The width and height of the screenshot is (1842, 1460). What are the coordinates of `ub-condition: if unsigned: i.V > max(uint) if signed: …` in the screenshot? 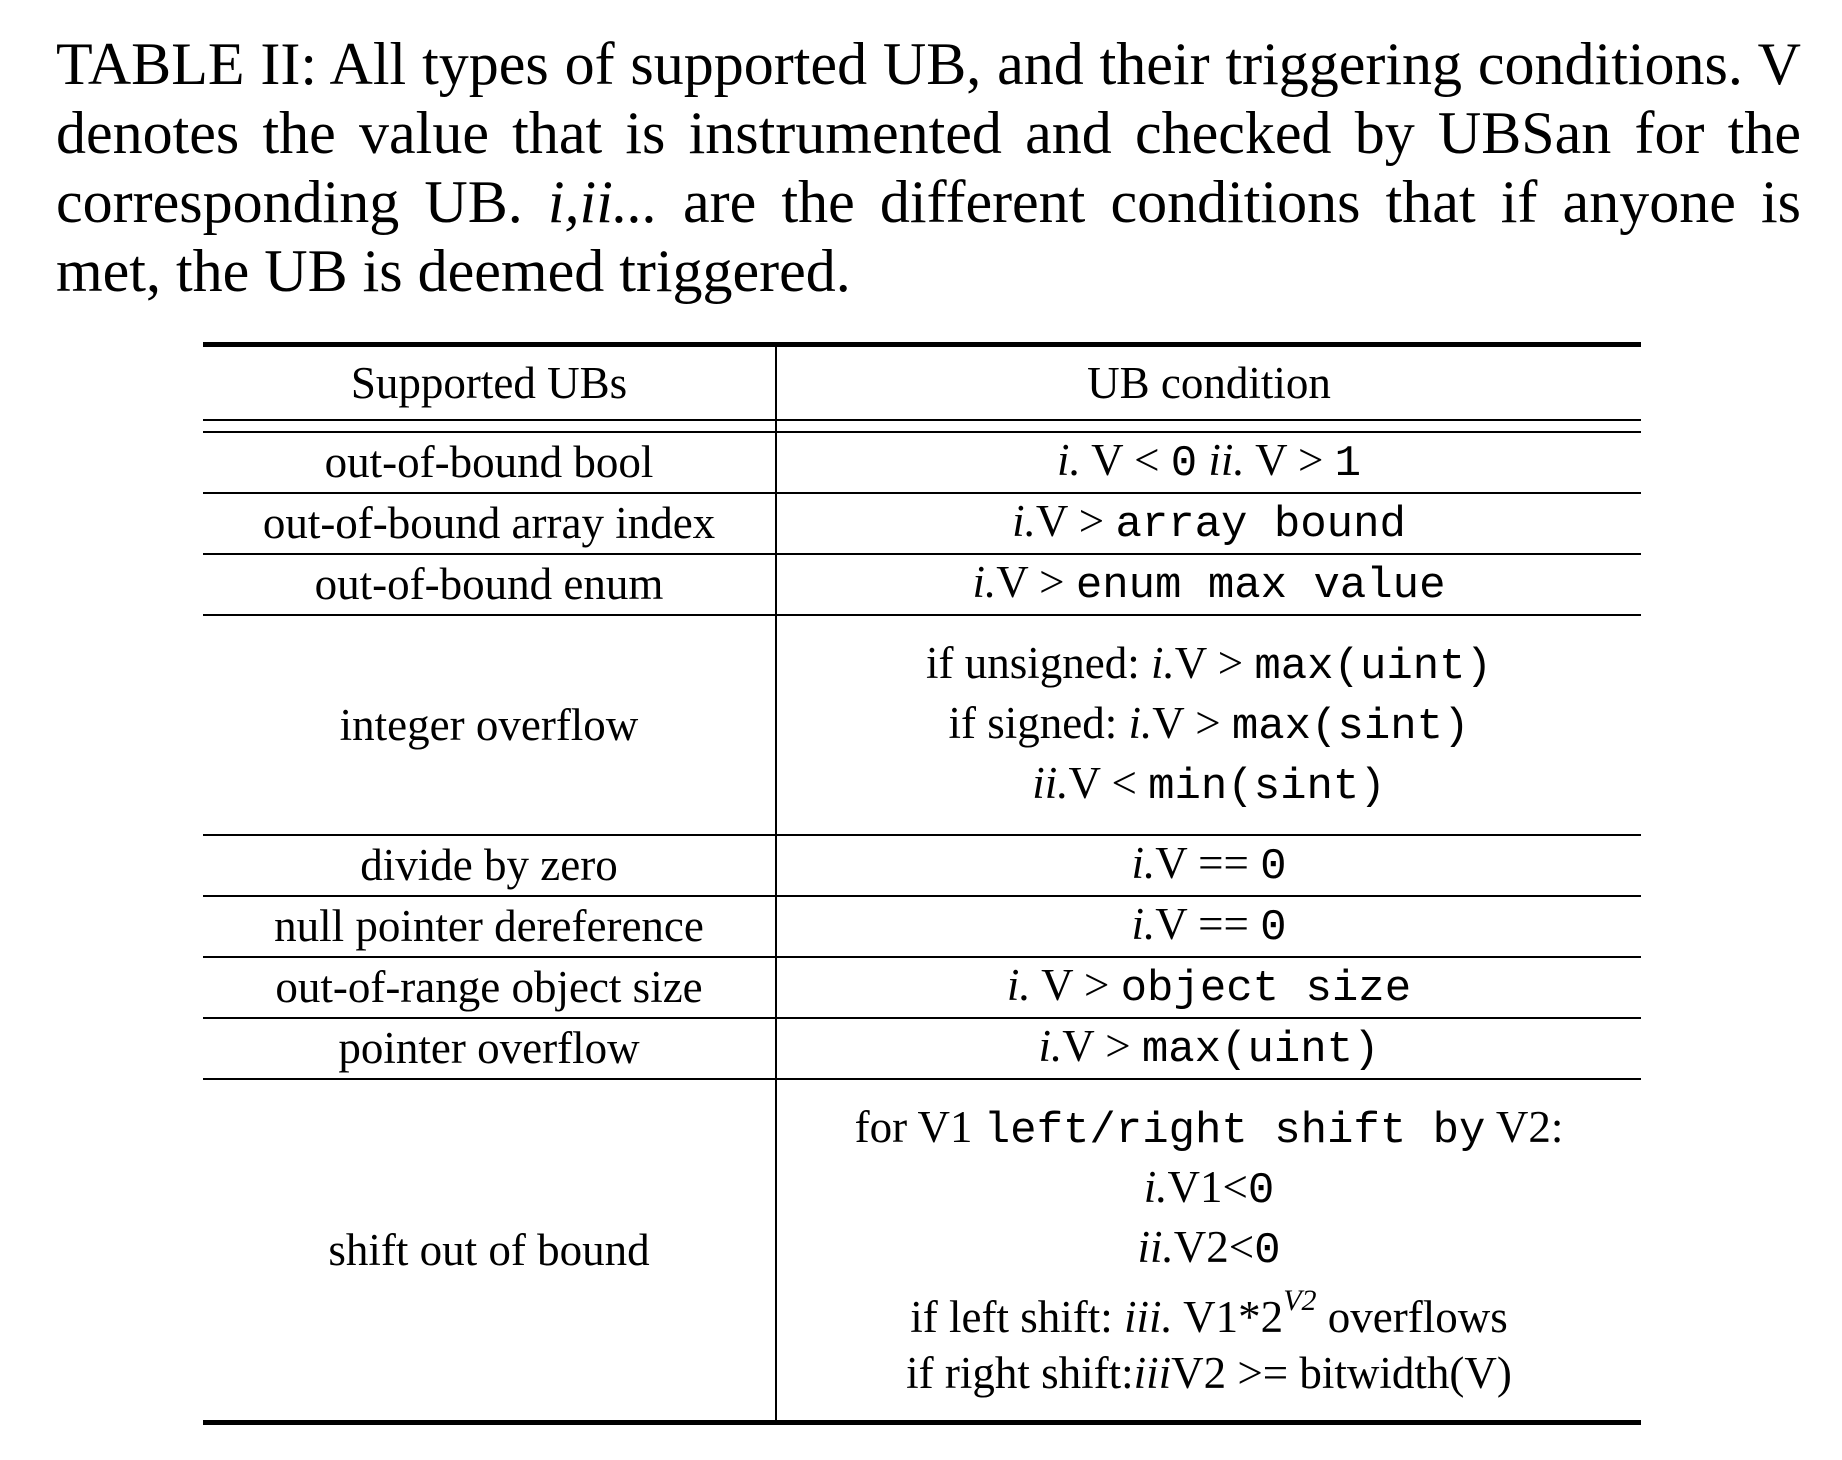 It's located at (1208, 725).